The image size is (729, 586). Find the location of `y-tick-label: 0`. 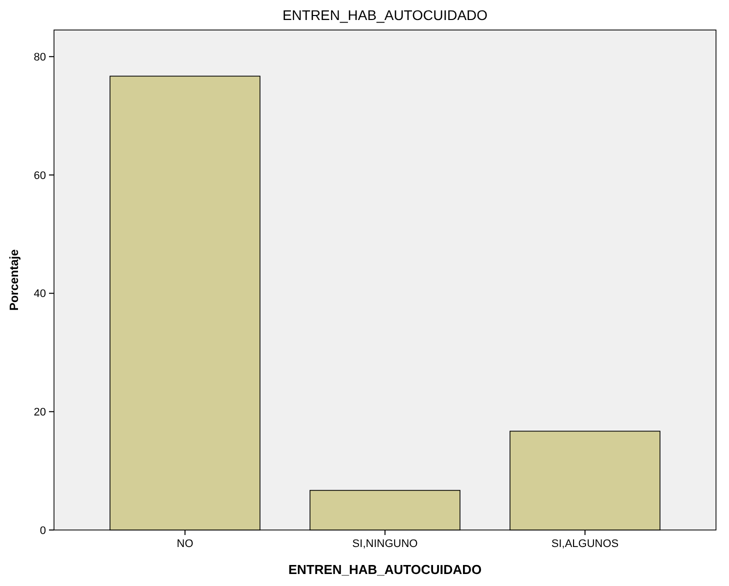

y-tick-label: 0 is located at coordinates (43, 530).